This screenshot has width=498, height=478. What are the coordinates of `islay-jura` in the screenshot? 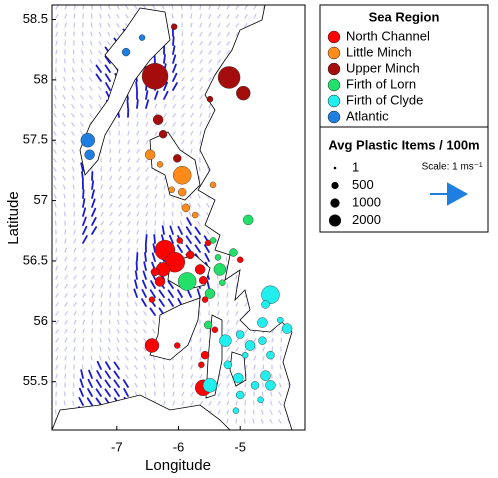 It's located at (175, 329).